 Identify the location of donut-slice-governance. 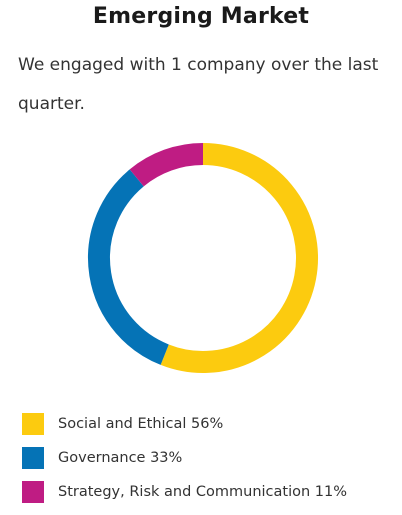
(128, 267).